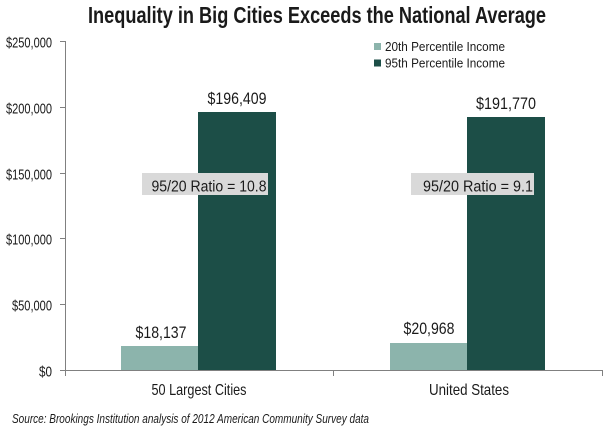 The height and width of the screenshot is (432, 607). I want to click on svg-text: $250,000, so click(29, 43).